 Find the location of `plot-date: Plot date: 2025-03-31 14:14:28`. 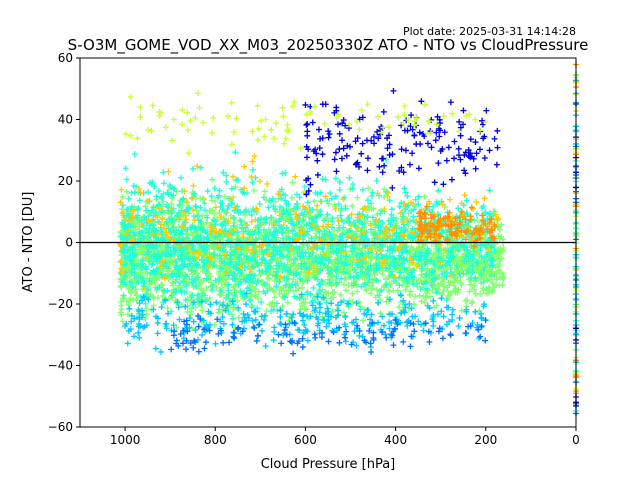

plot-date: Plot date: 2025-03-31 14:14:28 is located at coordinates (489, 31).